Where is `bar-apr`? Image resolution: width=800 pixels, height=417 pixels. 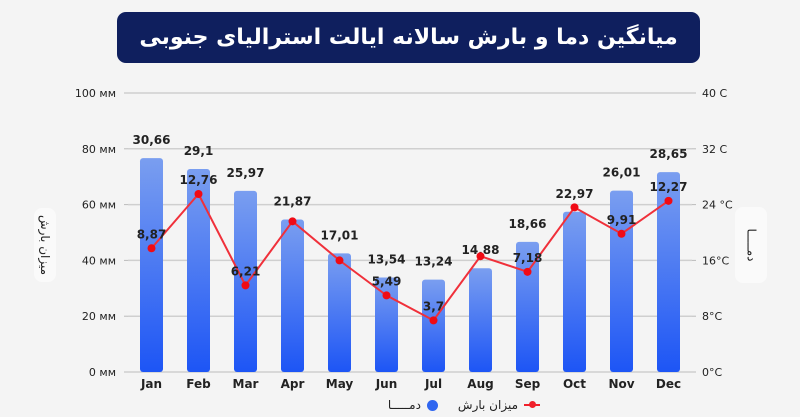
bar-apr is located at coordinates (292, 295).